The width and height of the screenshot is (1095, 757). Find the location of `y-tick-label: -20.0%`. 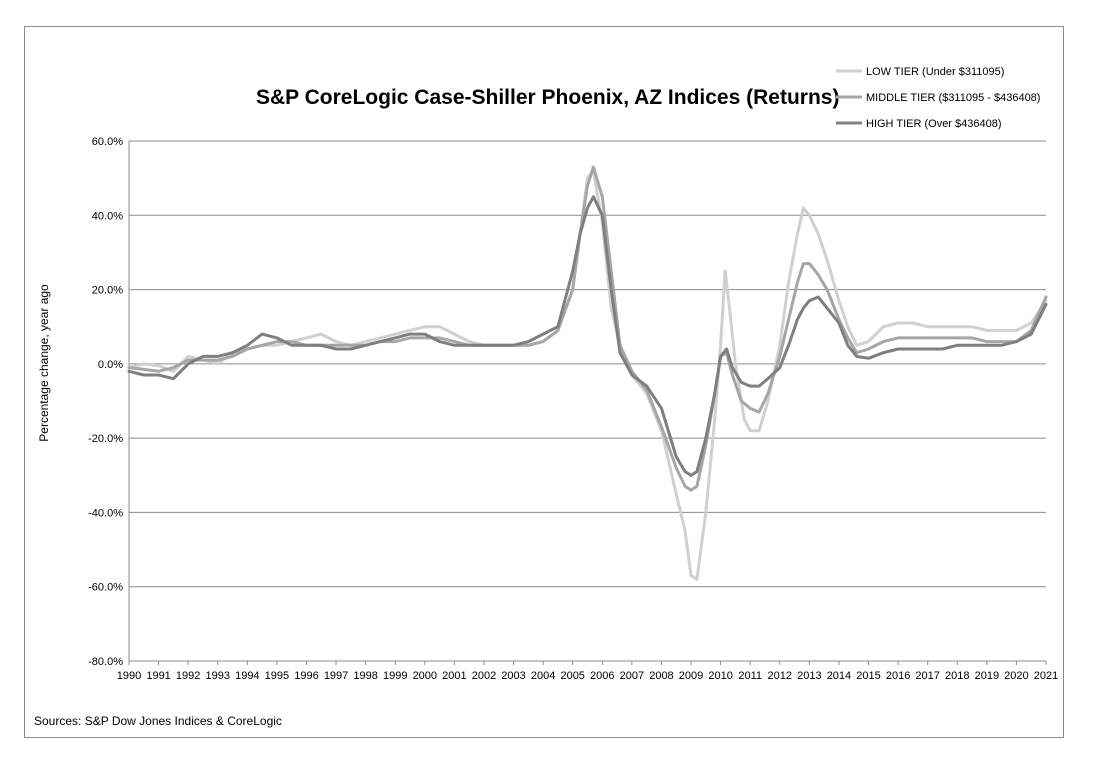

y-tick-label: -20.0% is located at coordinates (105, 439).